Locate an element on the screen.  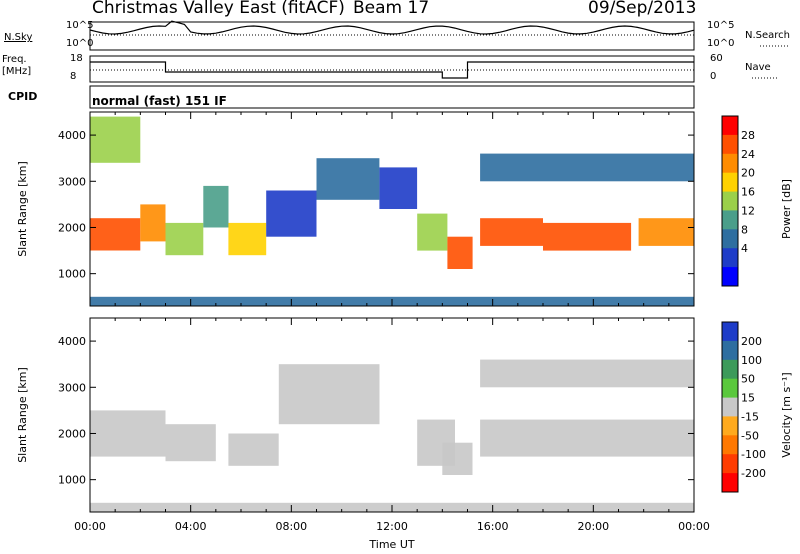
colorbar-tick-label: 12 is located at coordinates (748, 210).